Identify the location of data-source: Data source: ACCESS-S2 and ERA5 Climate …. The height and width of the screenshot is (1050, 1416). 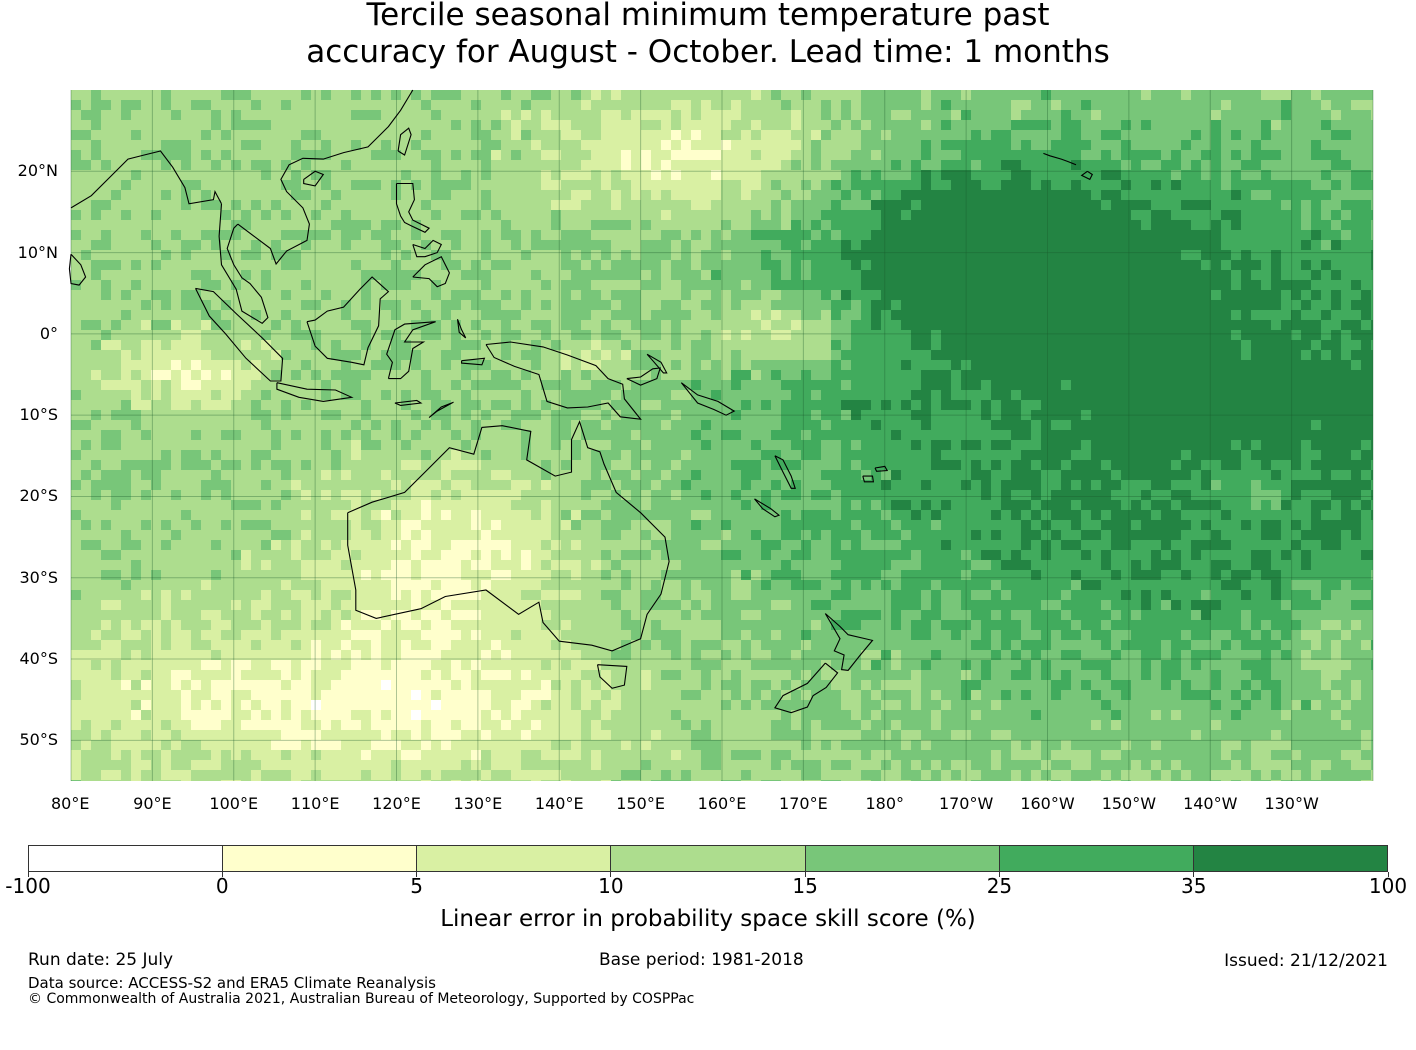
(232, 983).